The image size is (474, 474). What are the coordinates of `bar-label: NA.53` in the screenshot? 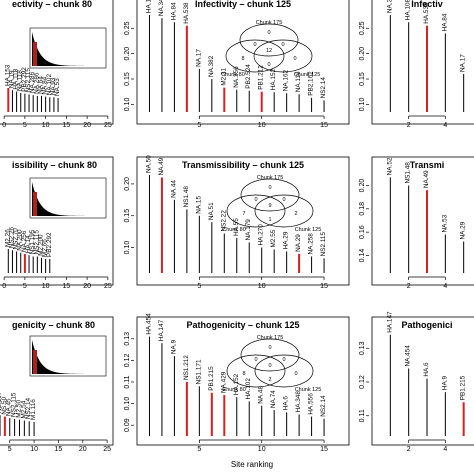 It's located at (444, 223).